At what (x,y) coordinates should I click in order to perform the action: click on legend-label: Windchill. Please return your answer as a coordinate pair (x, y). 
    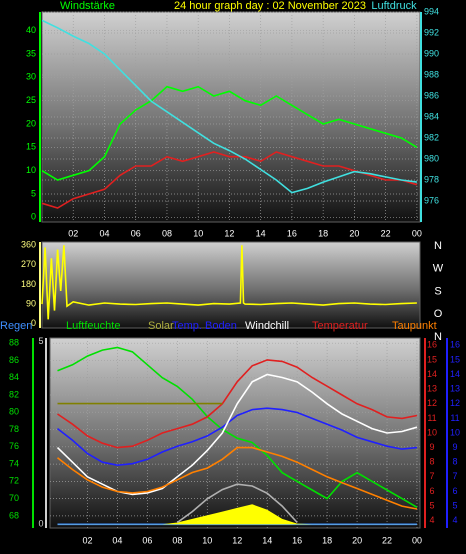
    Looking at the image, I should click on (267, 326).